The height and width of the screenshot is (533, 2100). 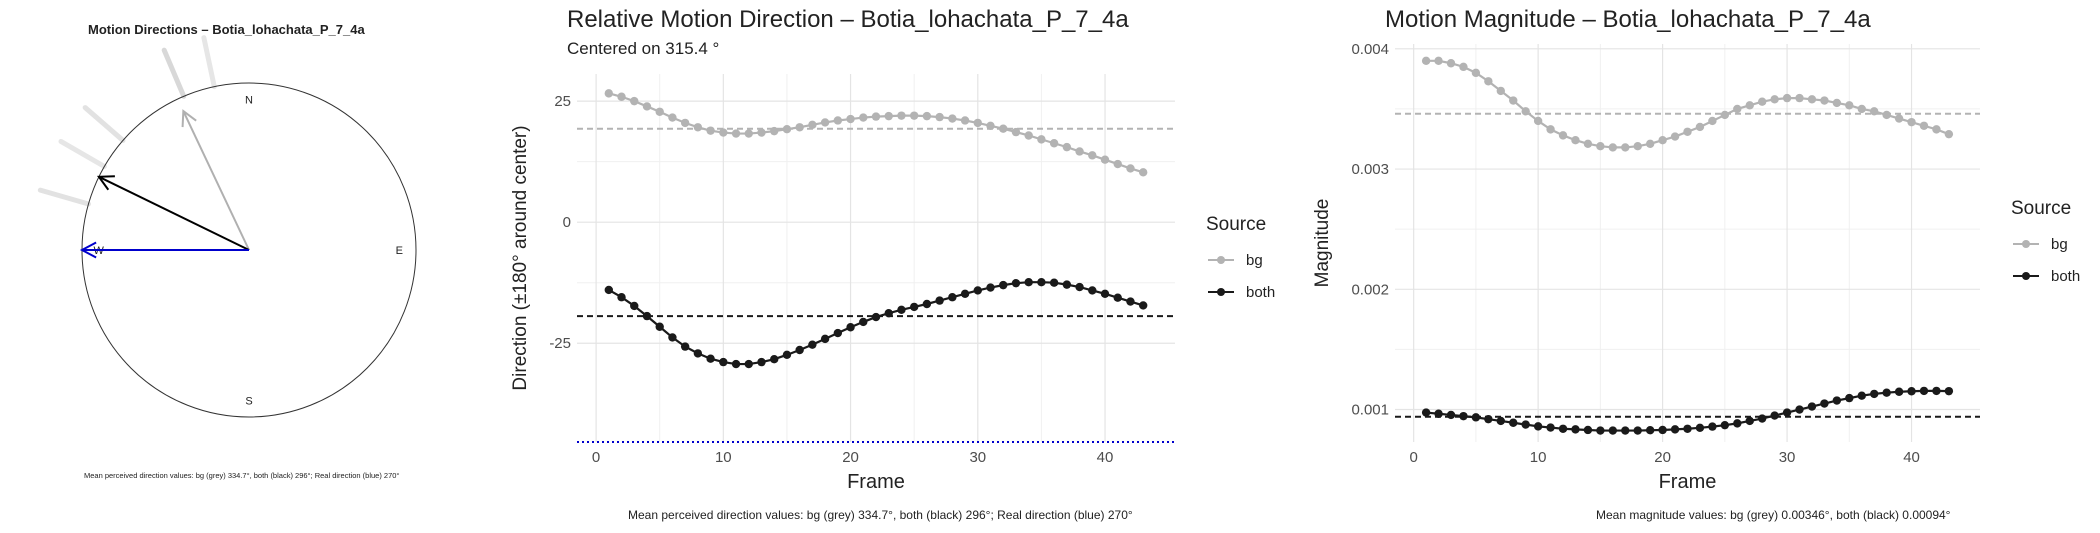 I want to click on y-tick-label: 0.003, so click(x=1370, y=169).